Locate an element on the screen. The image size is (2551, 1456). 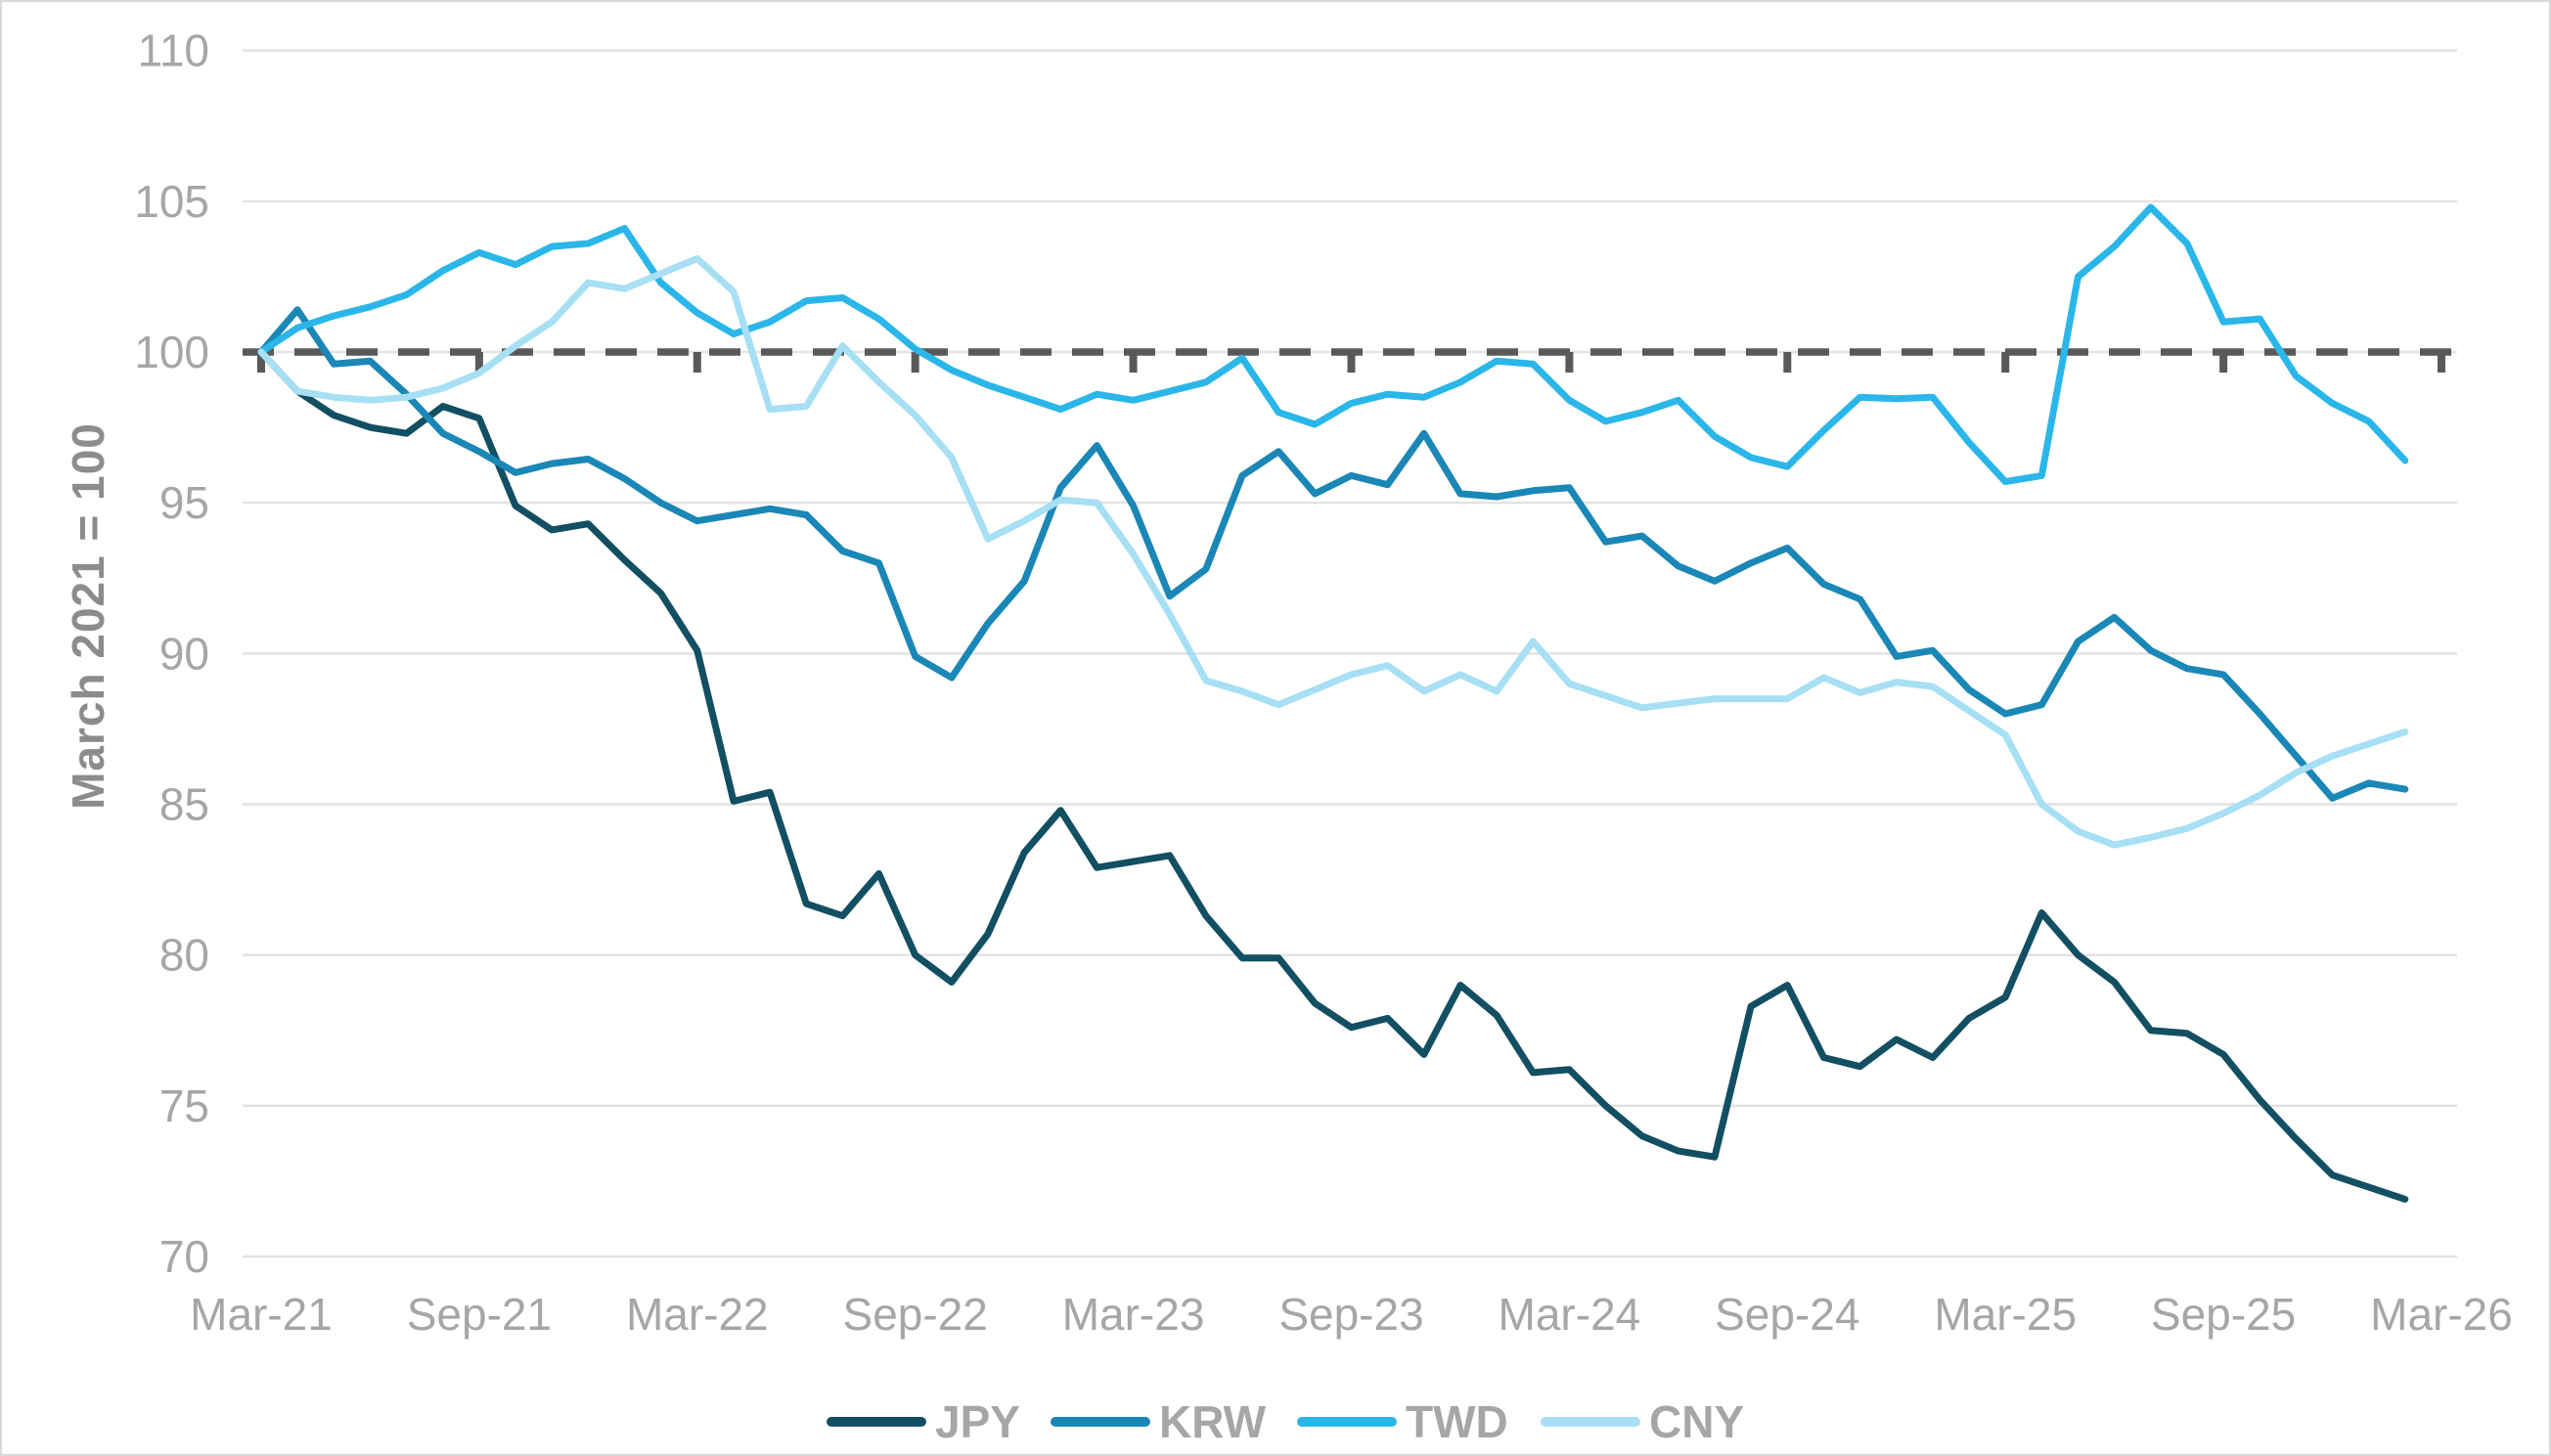
legend-item-jpy: JPY is located at coordinates (923, 1421).